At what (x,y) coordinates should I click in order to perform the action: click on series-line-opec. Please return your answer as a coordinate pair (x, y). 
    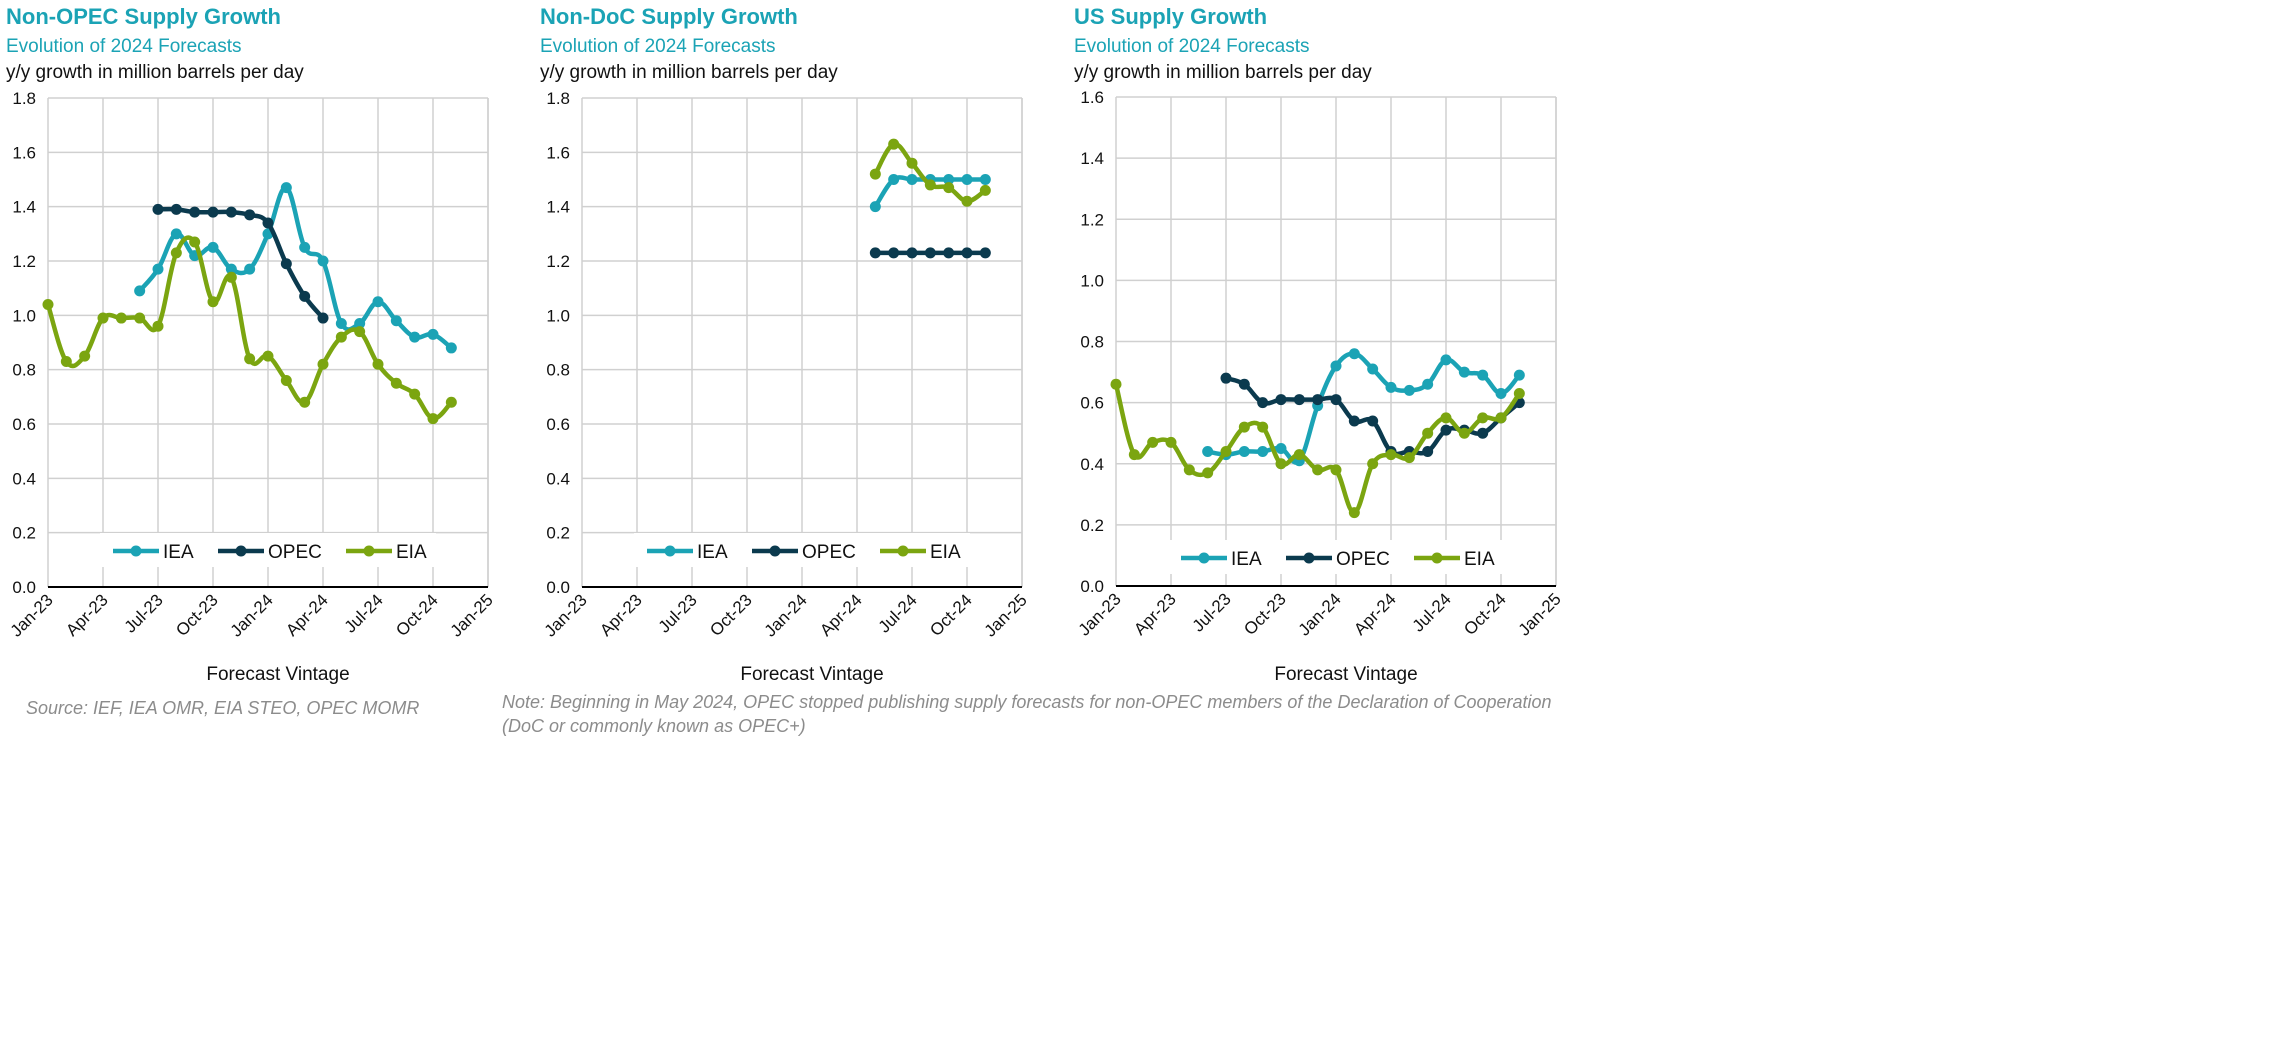
    Looking at the image, I should click on (240, 263).